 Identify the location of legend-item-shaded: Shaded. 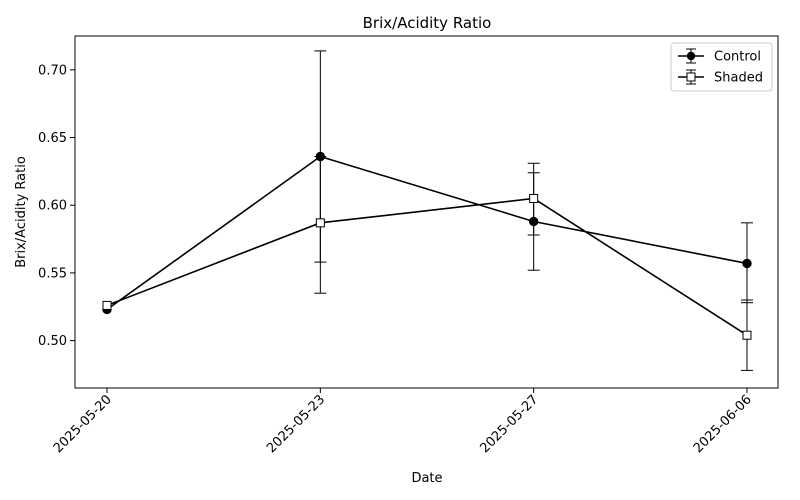
(720, 77).